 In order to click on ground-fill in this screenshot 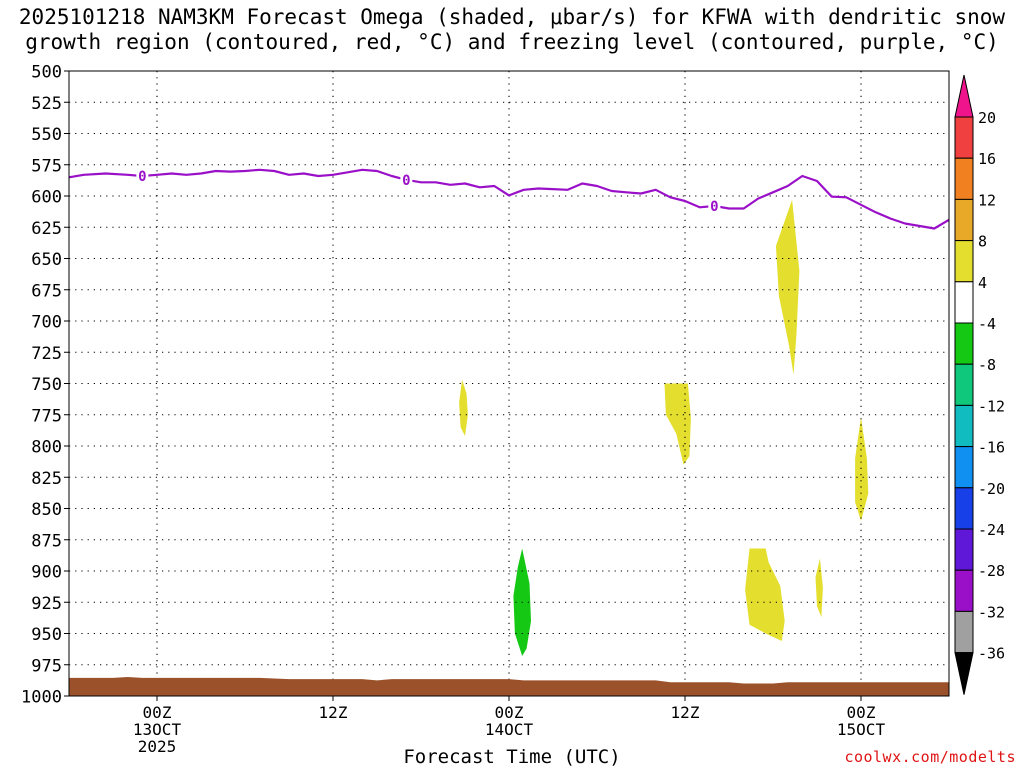, I will do `click(509, 686)`.